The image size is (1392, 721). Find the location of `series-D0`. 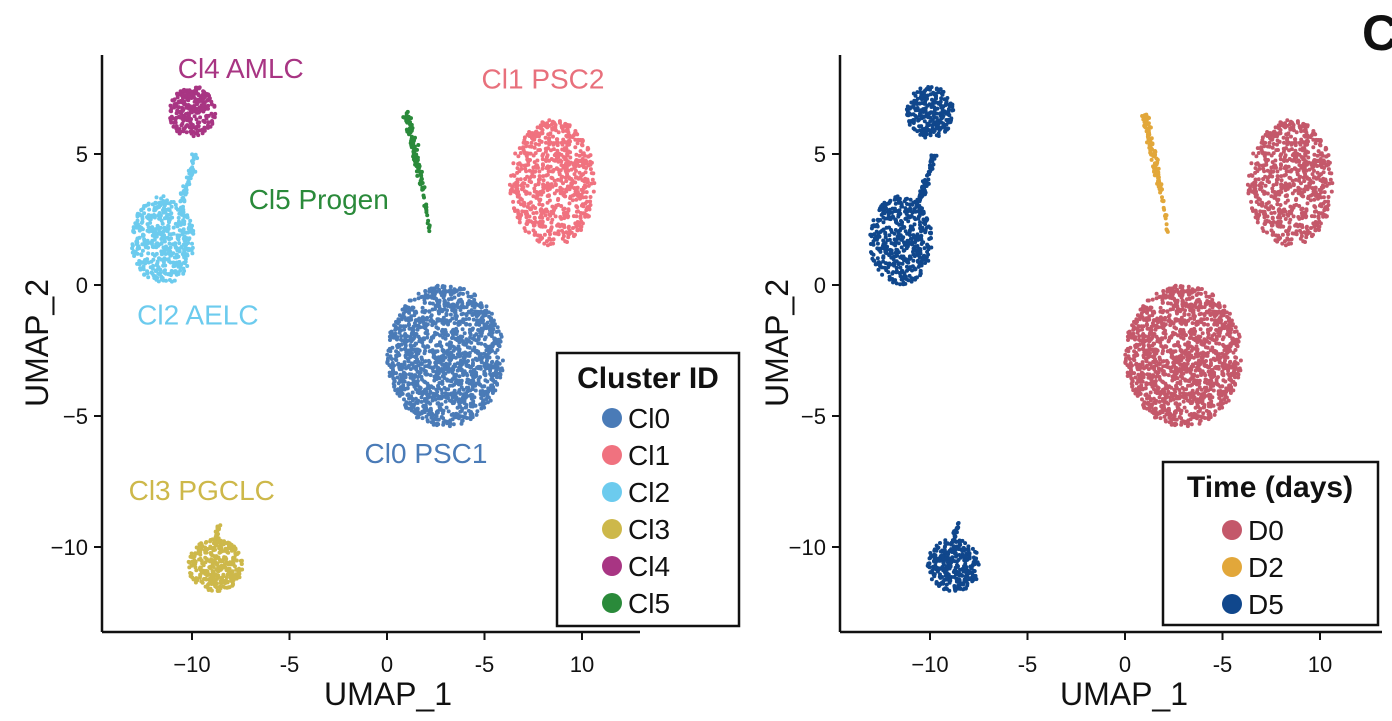

series-D0 is located at coordinates (1290, 183).